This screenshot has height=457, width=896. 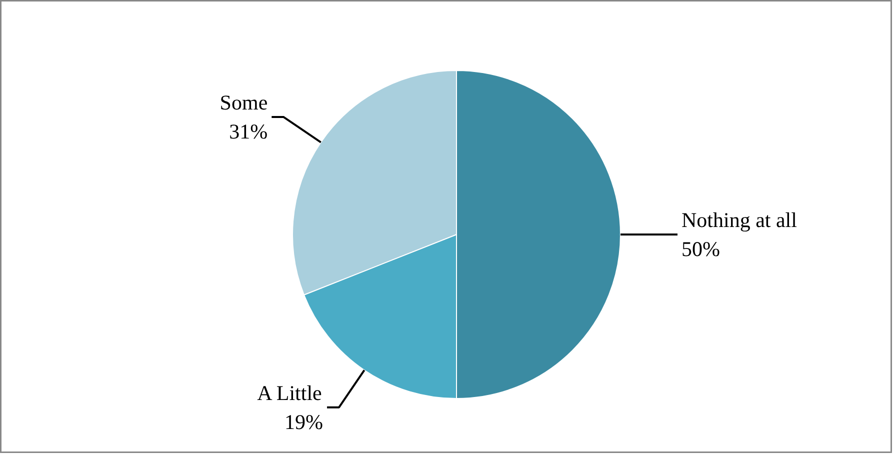 What do you see at coordinates (304, 422) in the screenshot?
I see `data-label: 19%` at bounding box center [304, 422].